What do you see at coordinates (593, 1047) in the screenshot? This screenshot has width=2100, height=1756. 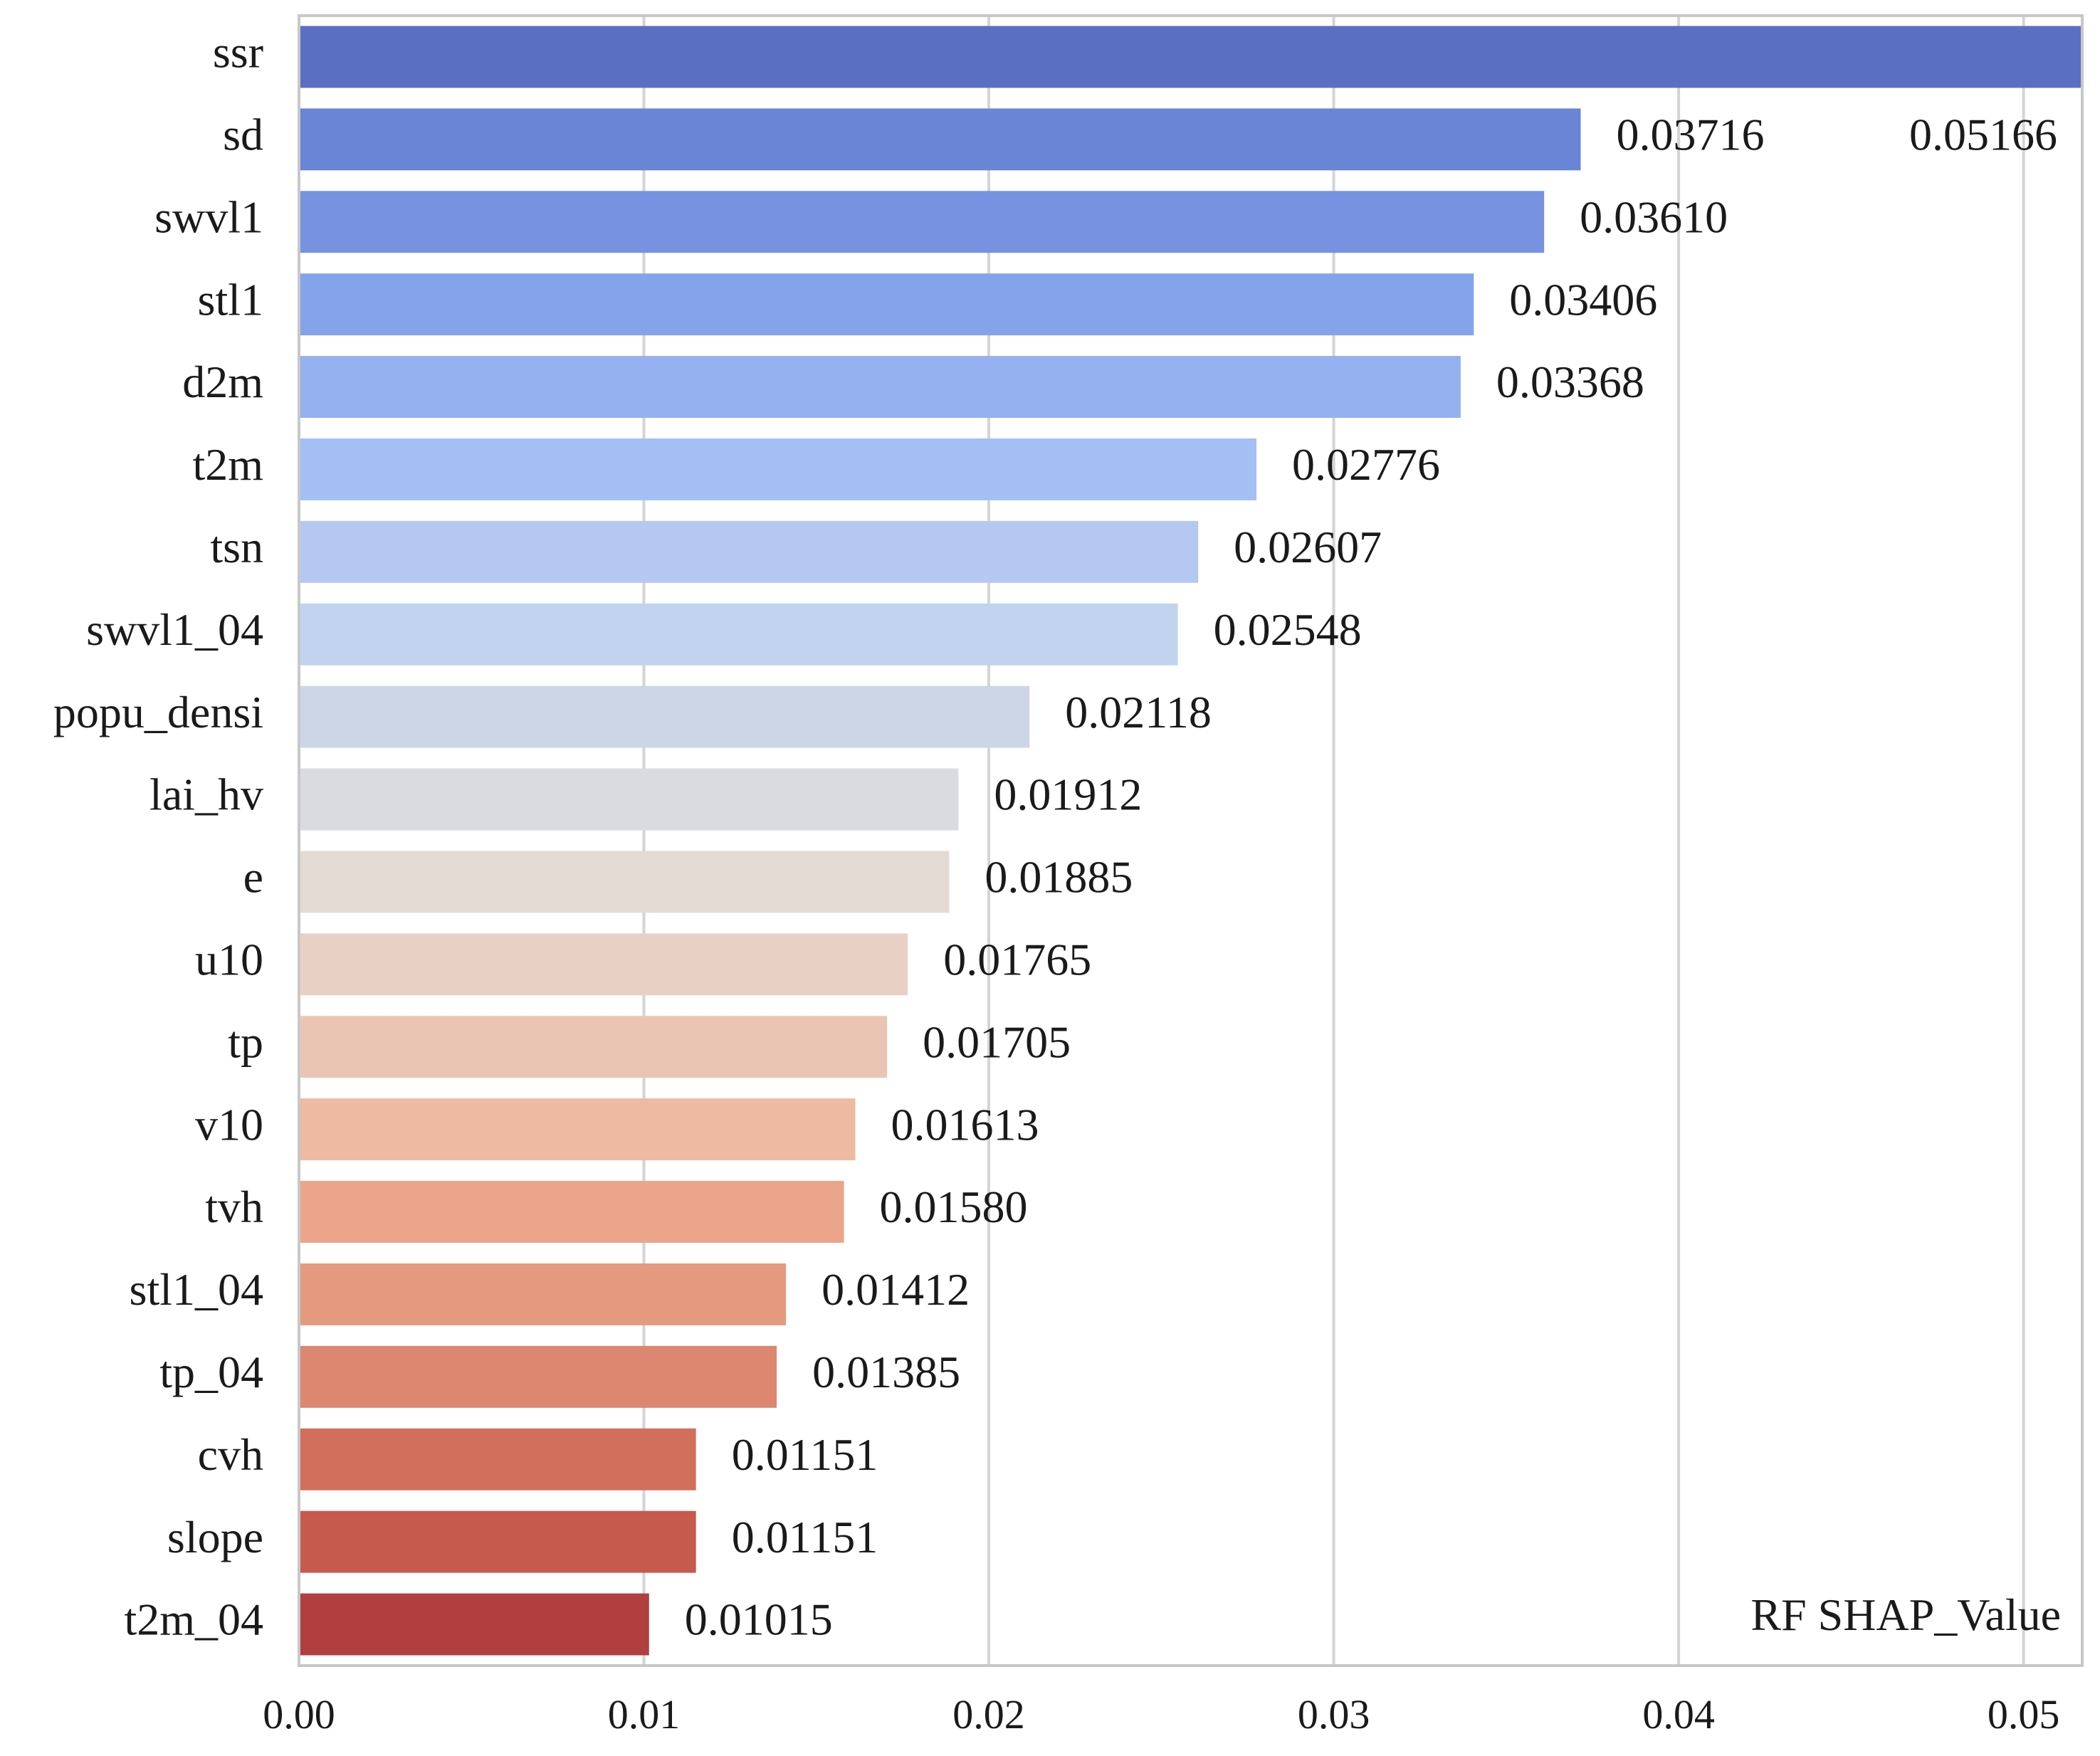 I see `bar-tp` at bounding box center [593, 1047].